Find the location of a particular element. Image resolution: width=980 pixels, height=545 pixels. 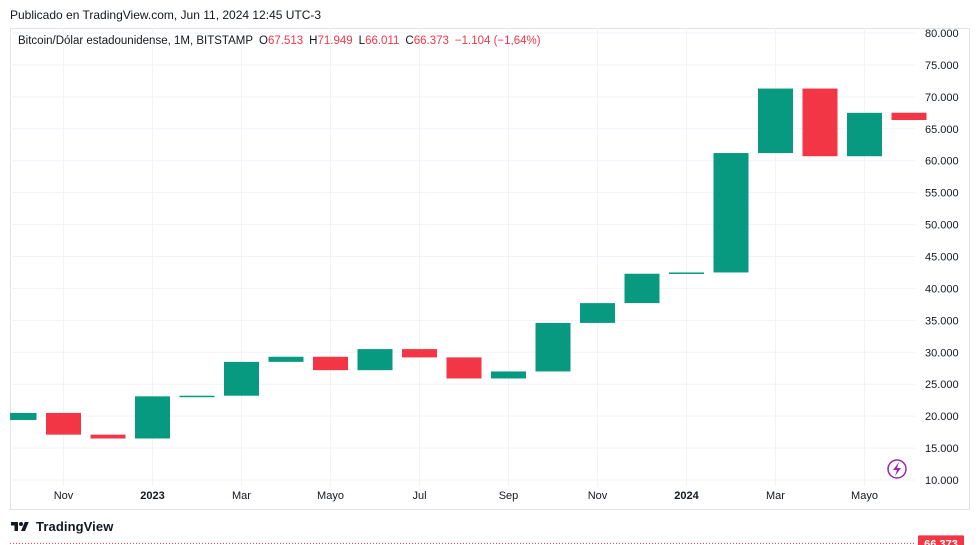

x-tick-label: Sep is located at coordinates (509, 496).